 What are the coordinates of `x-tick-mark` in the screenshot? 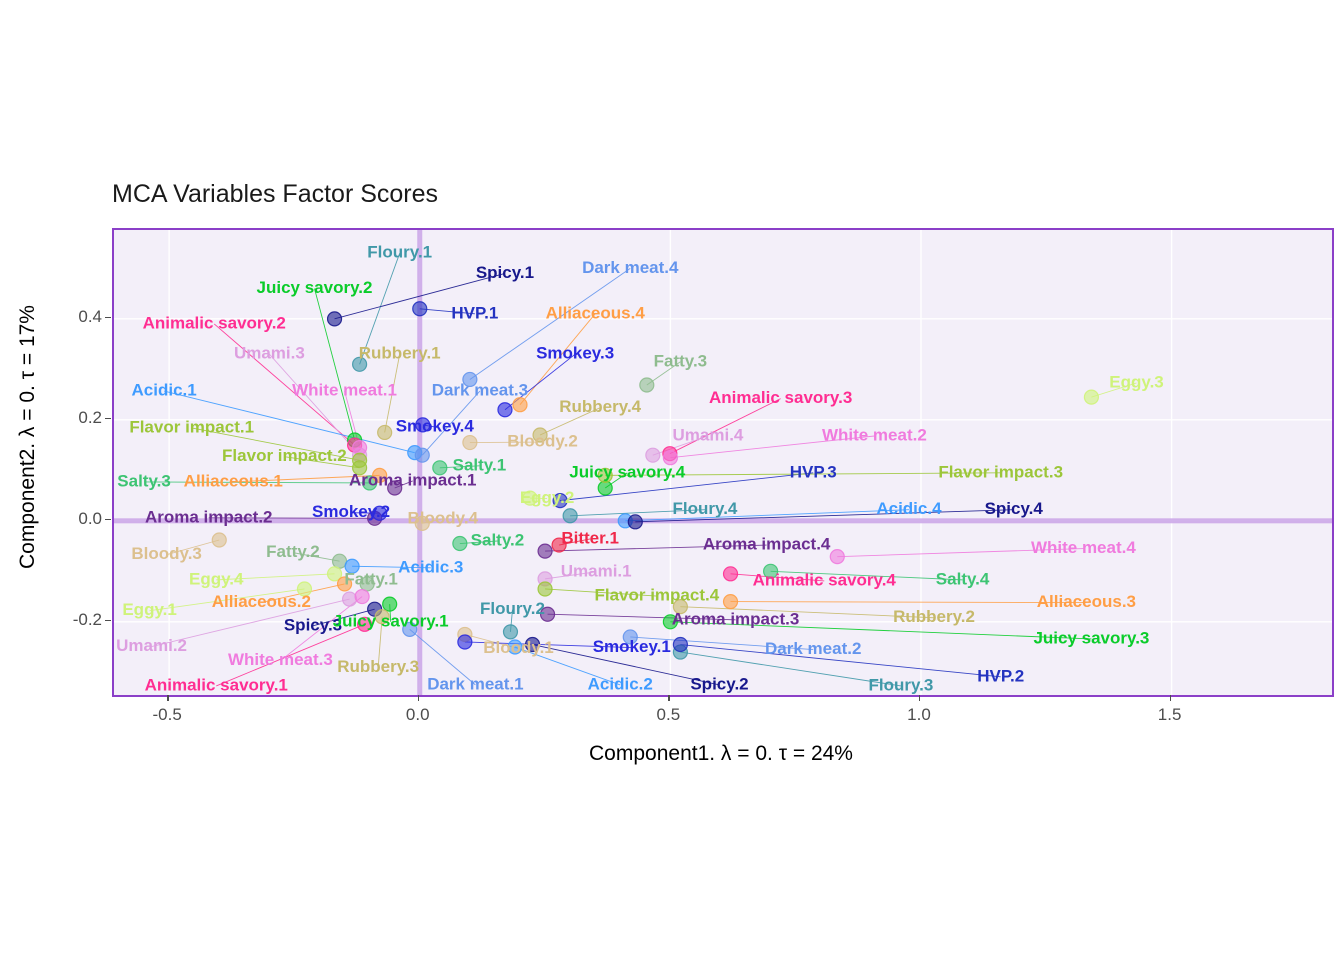 It's located at (1170, 698).